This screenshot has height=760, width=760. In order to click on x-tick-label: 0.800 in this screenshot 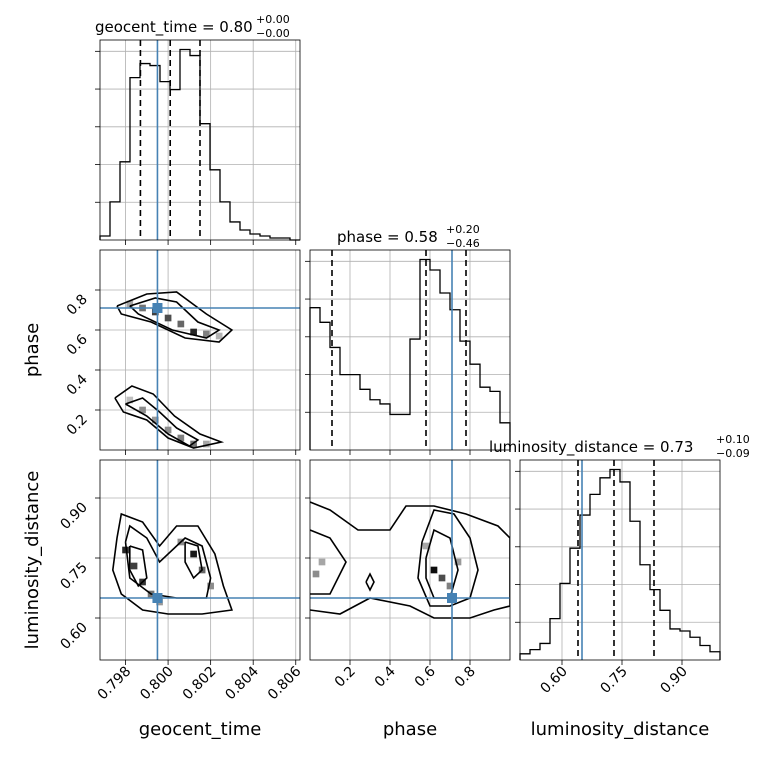, I will do `click(157, 684)`.